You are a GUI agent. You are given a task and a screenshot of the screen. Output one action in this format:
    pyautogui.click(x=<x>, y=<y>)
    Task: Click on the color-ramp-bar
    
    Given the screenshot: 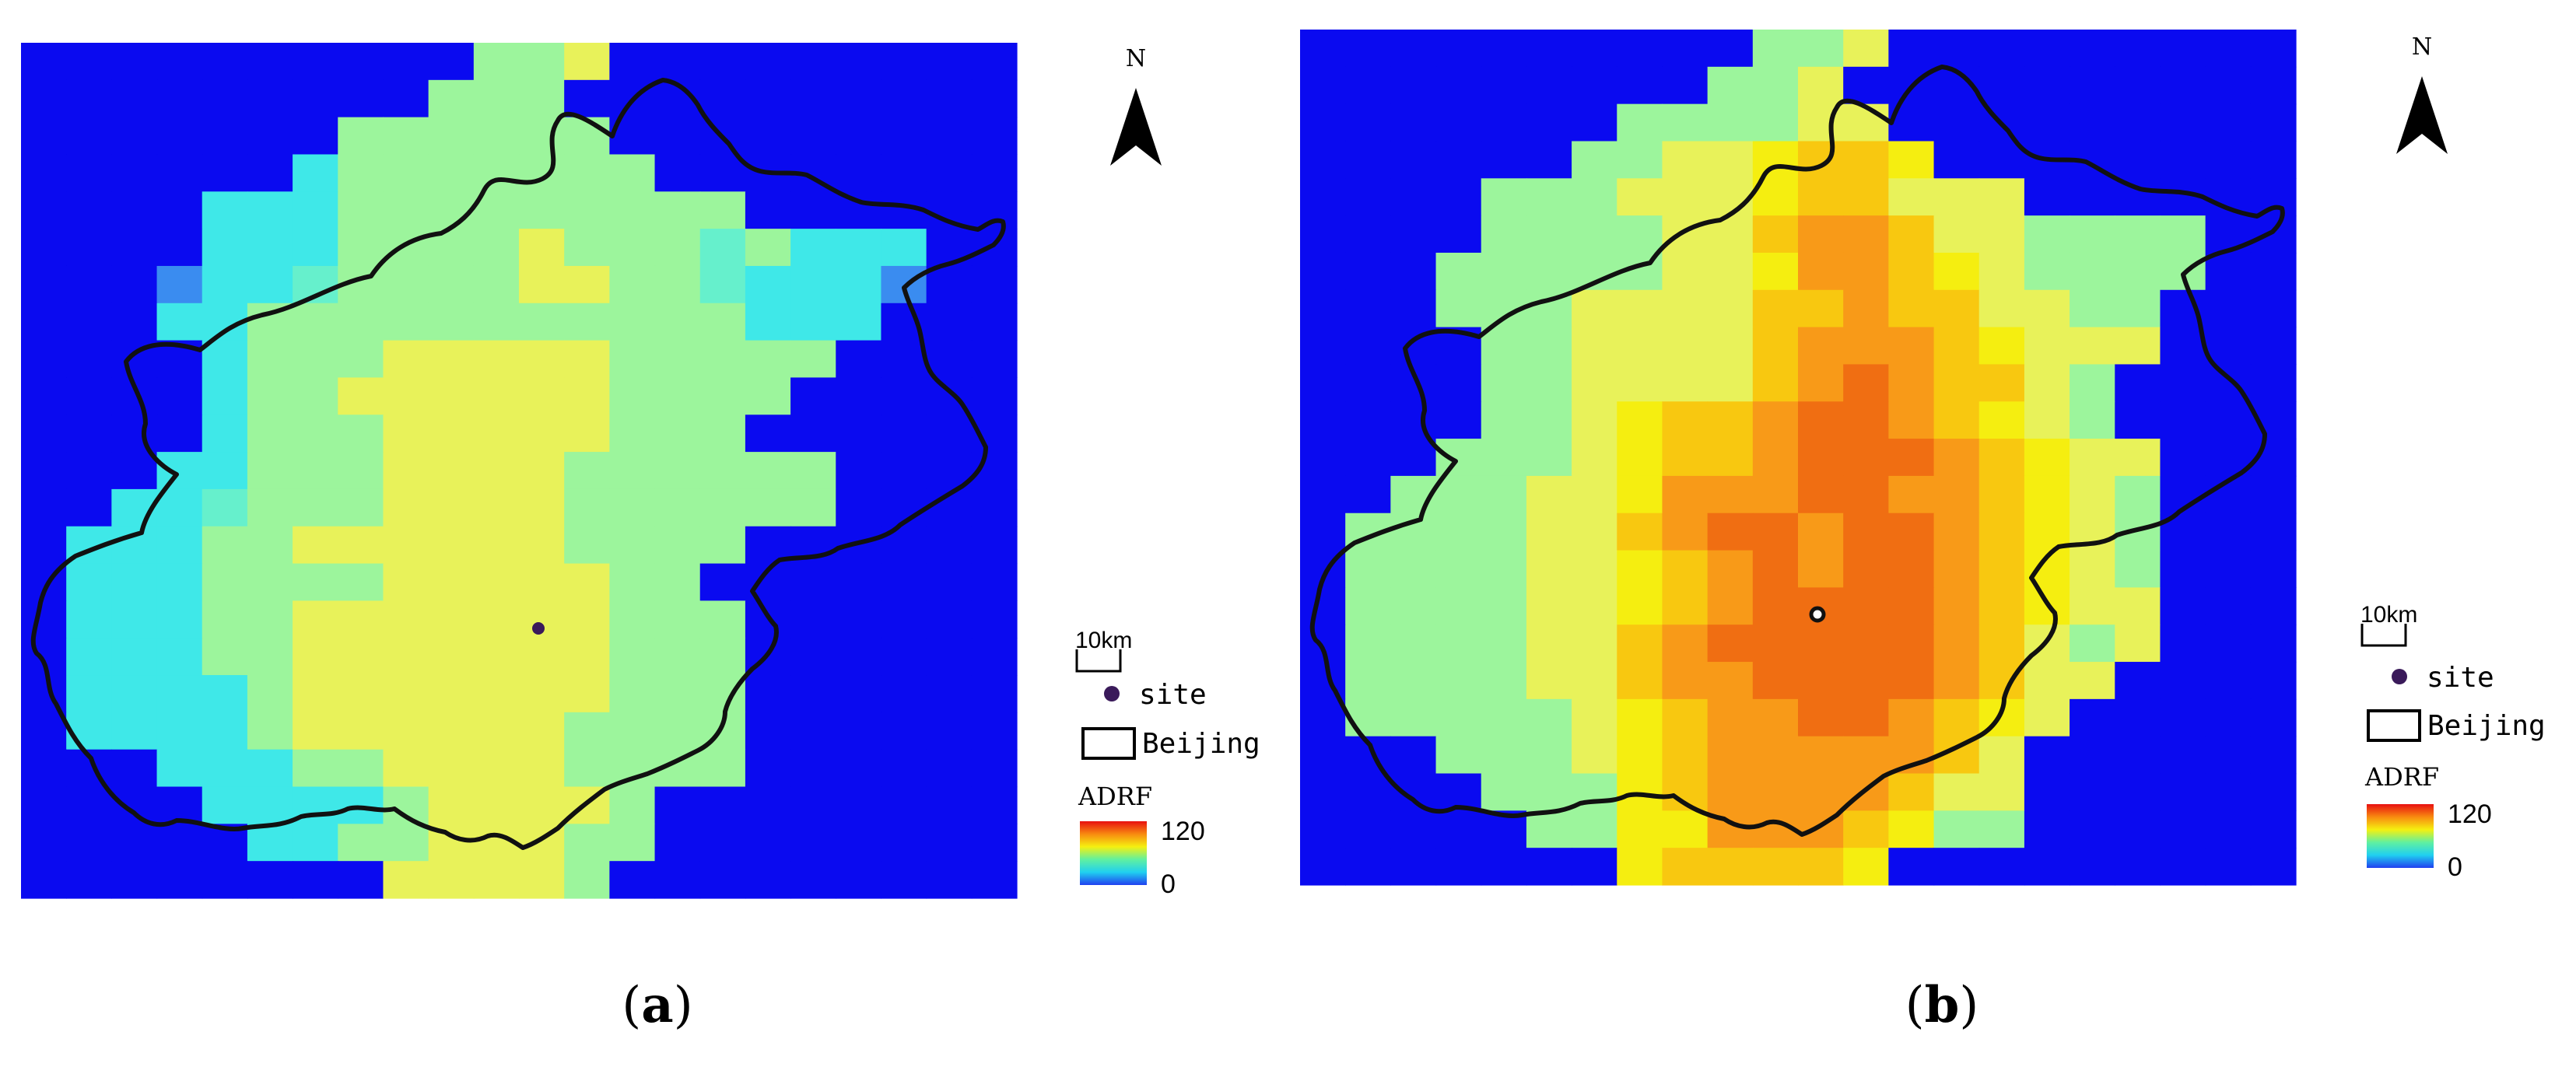 What is the action you would take?
    pyautogui.click(x=1113, y=853)
    